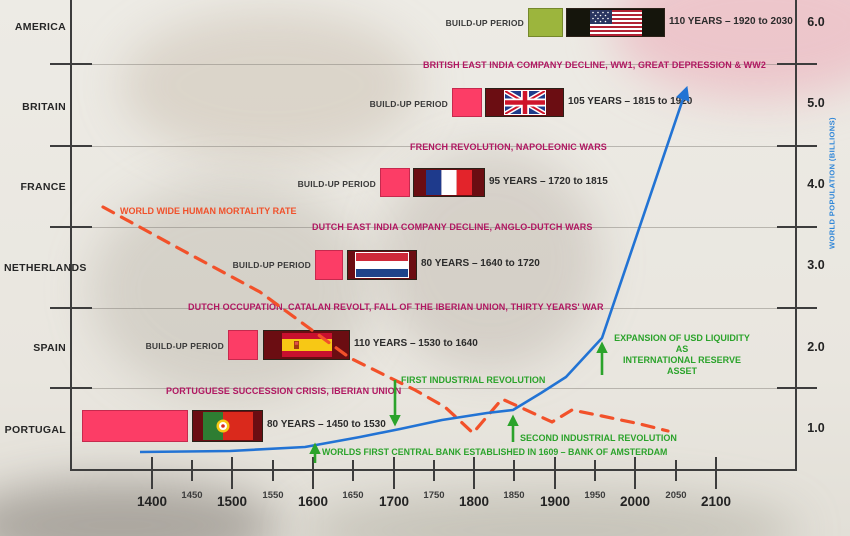 Image resolution: width=850 pixels, height=536 pixels. I want to click on row-label-britain: BRITAIN, so click(44, 107).